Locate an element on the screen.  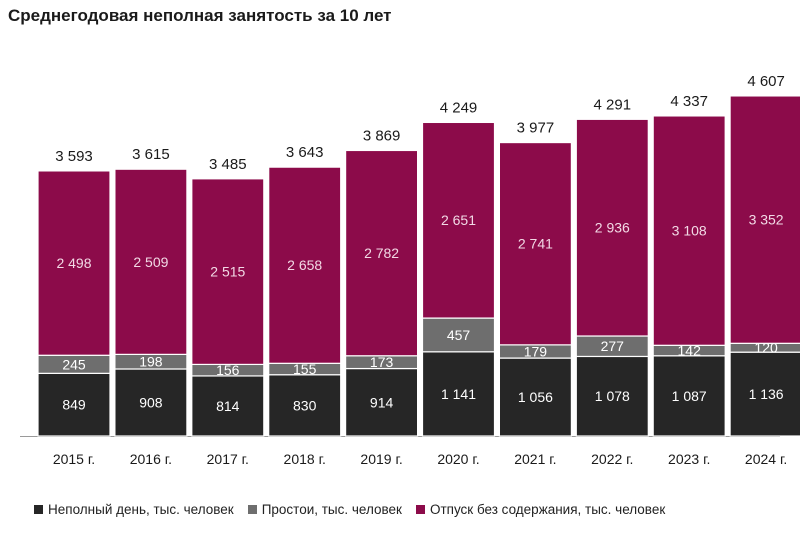
data-label-downtime: 155 is located at coordinates (305, 369).